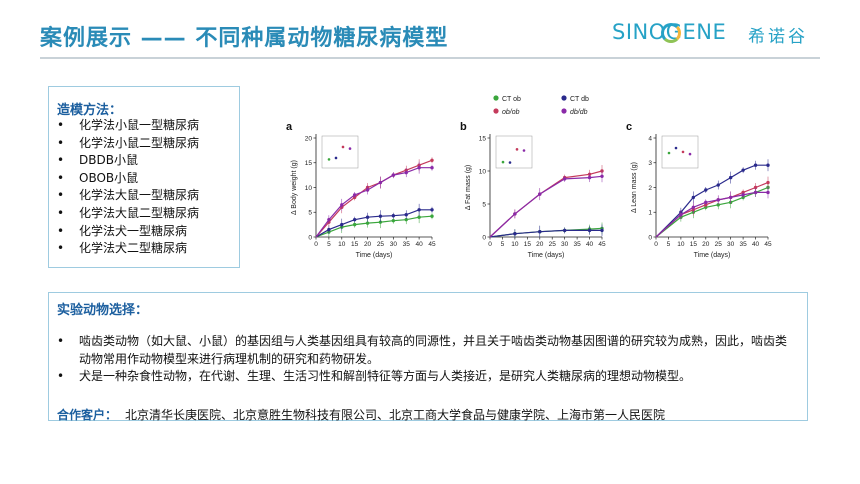  I want to click on modeling-method-heading: 造模方法：, so click(90, 110).